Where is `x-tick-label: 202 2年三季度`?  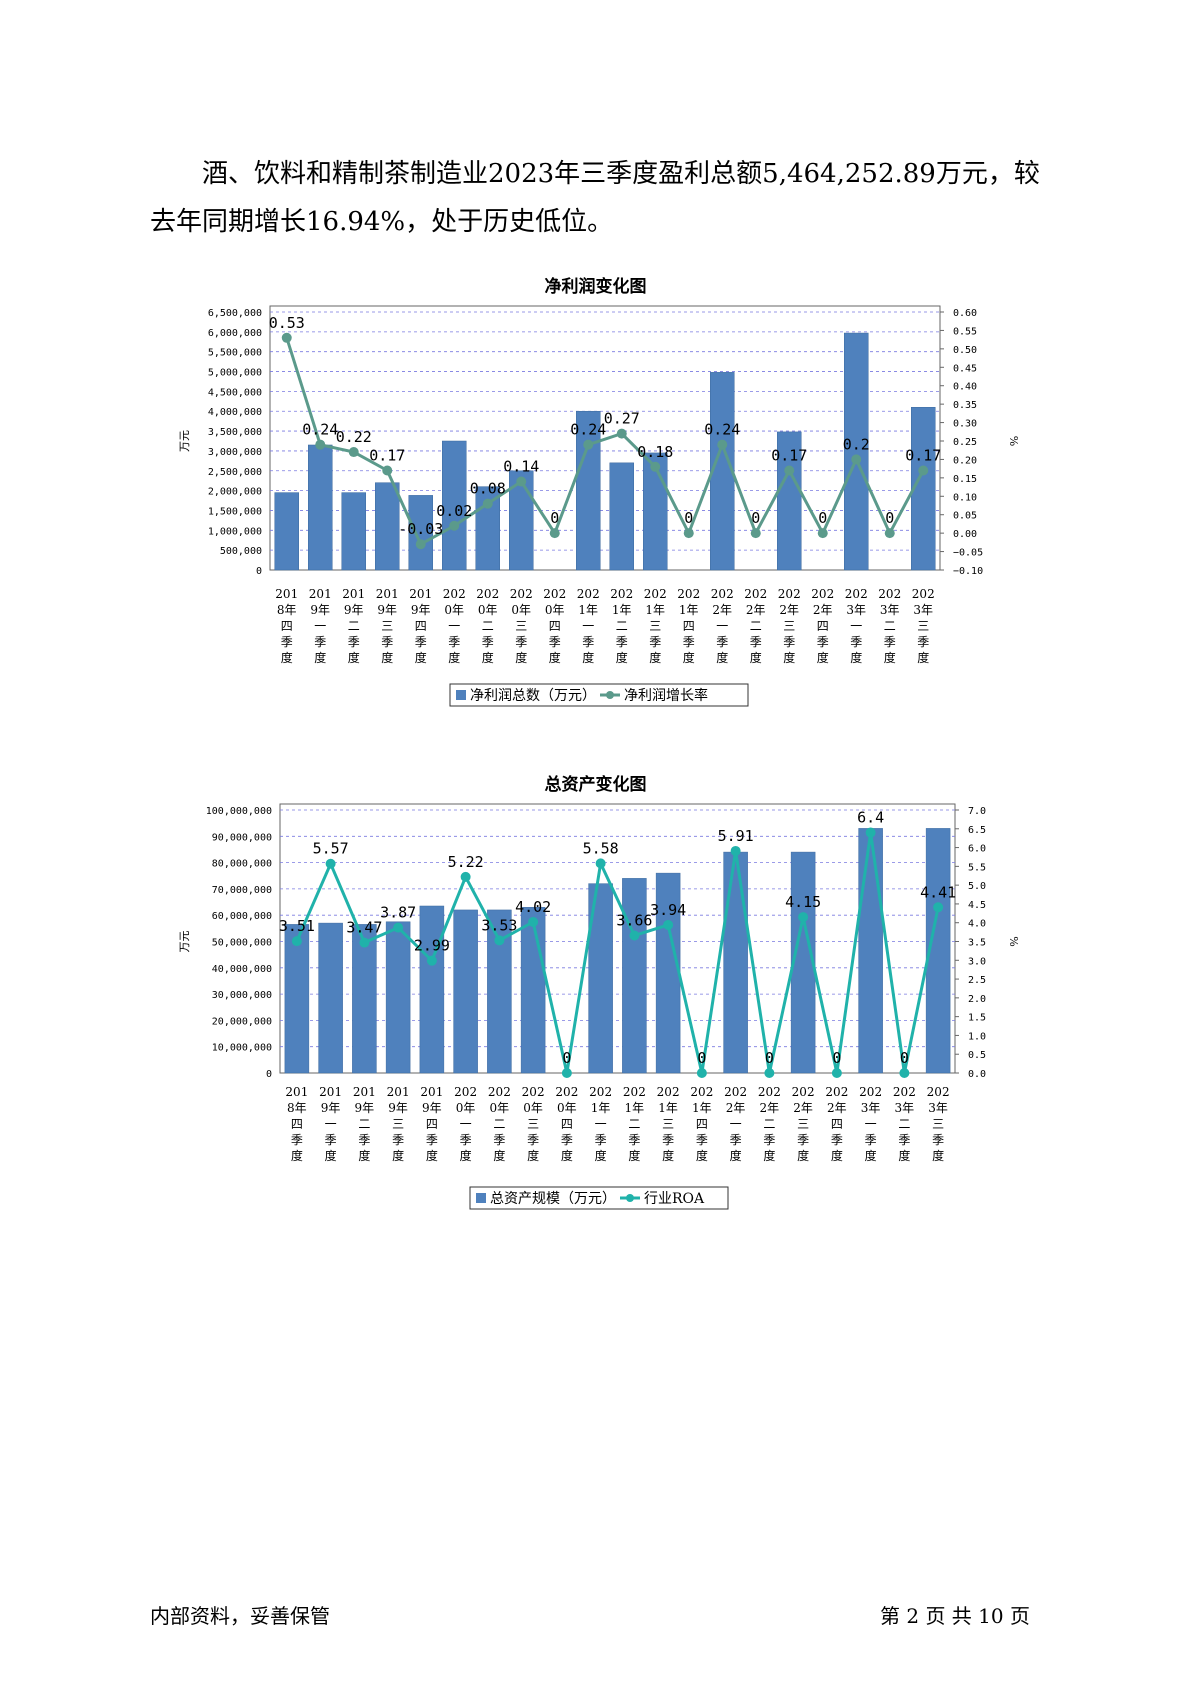 x-tick-label: 202 2年三季度 is located at coordinates (789, 626).